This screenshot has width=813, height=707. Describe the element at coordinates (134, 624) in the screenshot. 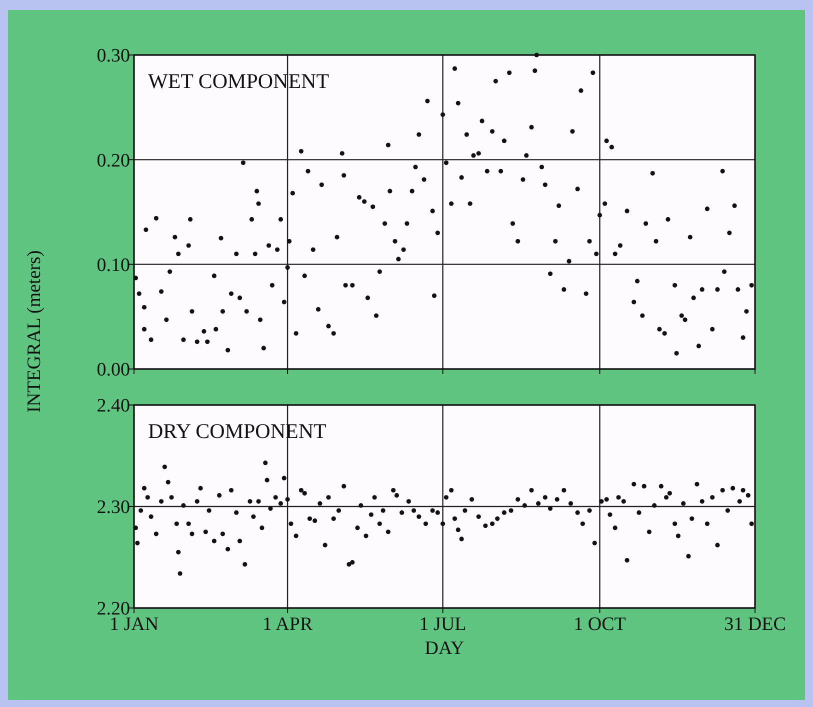

I see `x-tick-label: 1 JAN` at that location.